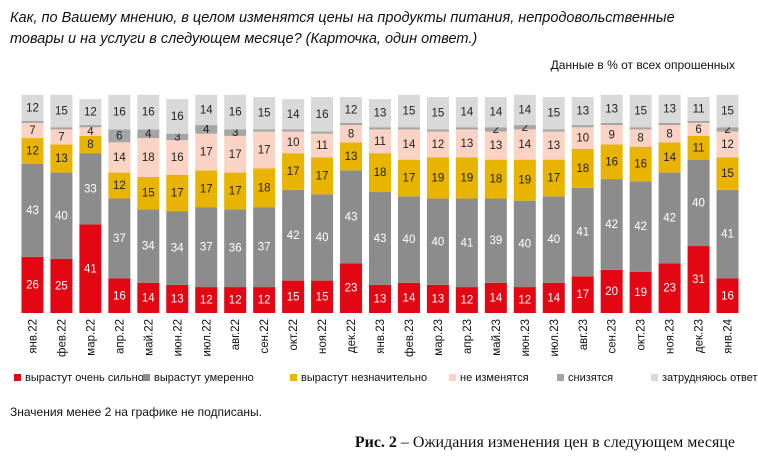  I want to click on value-label: 41, so click(466, 243).